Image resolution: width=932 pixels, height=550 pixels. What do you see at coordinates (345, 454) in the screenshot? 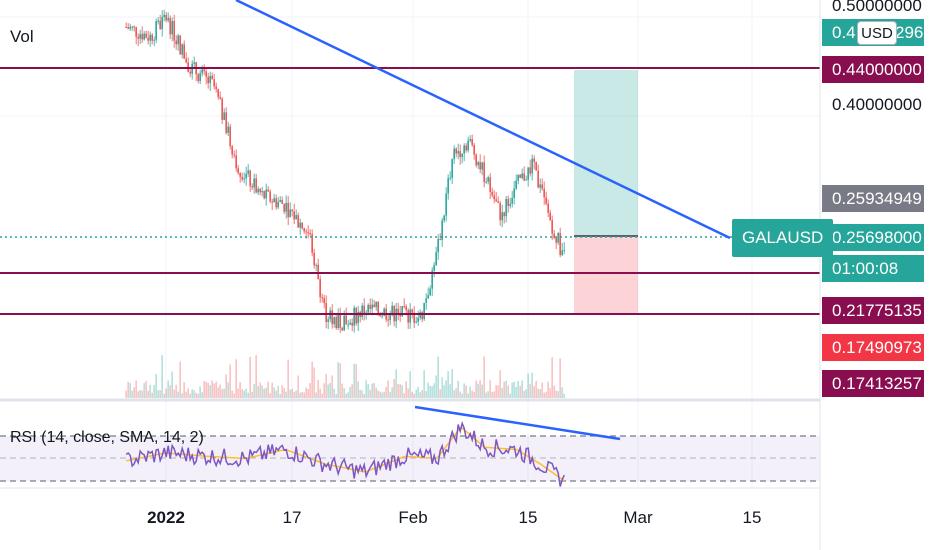
I see `rsi-ma-line` at bounding box center [345, 454].